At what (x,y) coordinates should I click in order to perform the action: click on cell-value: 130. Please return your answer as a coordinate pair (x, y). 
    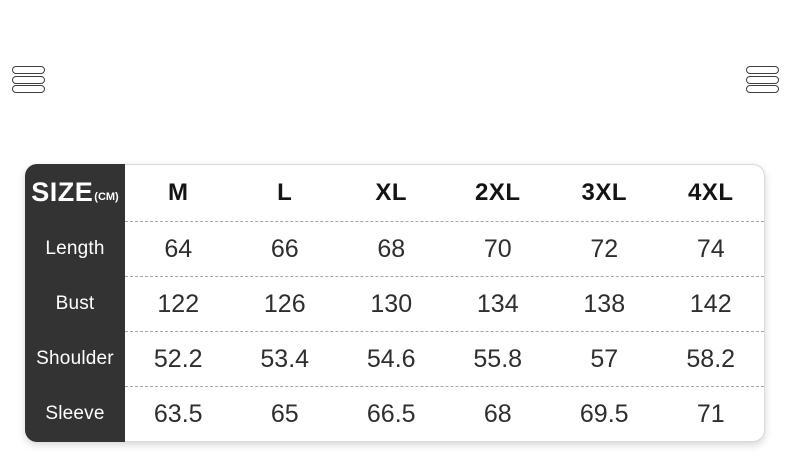
    Looking at the image, I should click on (391, 303).